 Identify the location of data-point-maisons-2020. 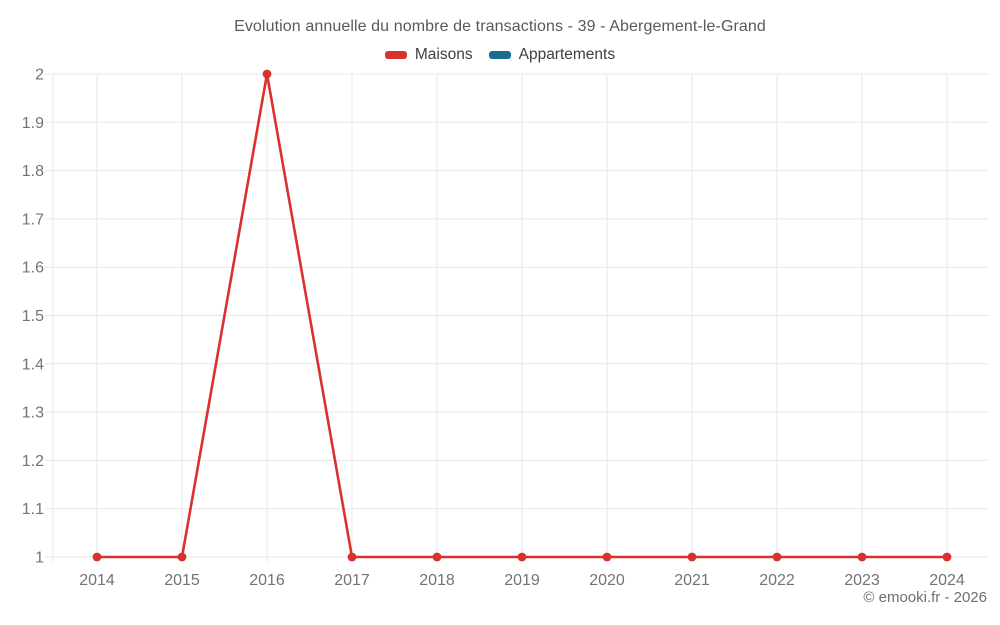
(607, 557).